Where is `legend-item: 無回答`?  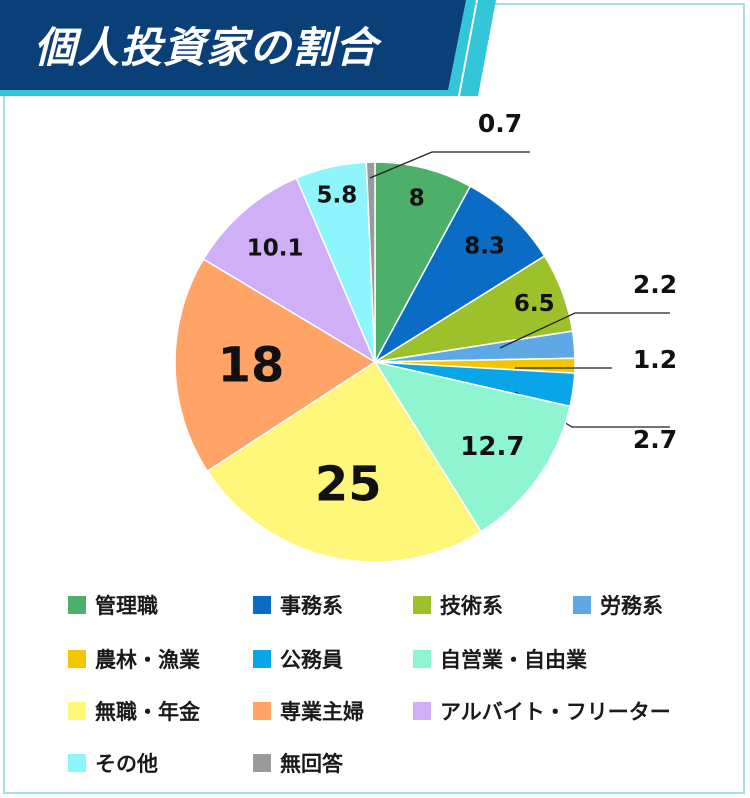 legend-item: 無回答 is located at coordinates (298, 763).